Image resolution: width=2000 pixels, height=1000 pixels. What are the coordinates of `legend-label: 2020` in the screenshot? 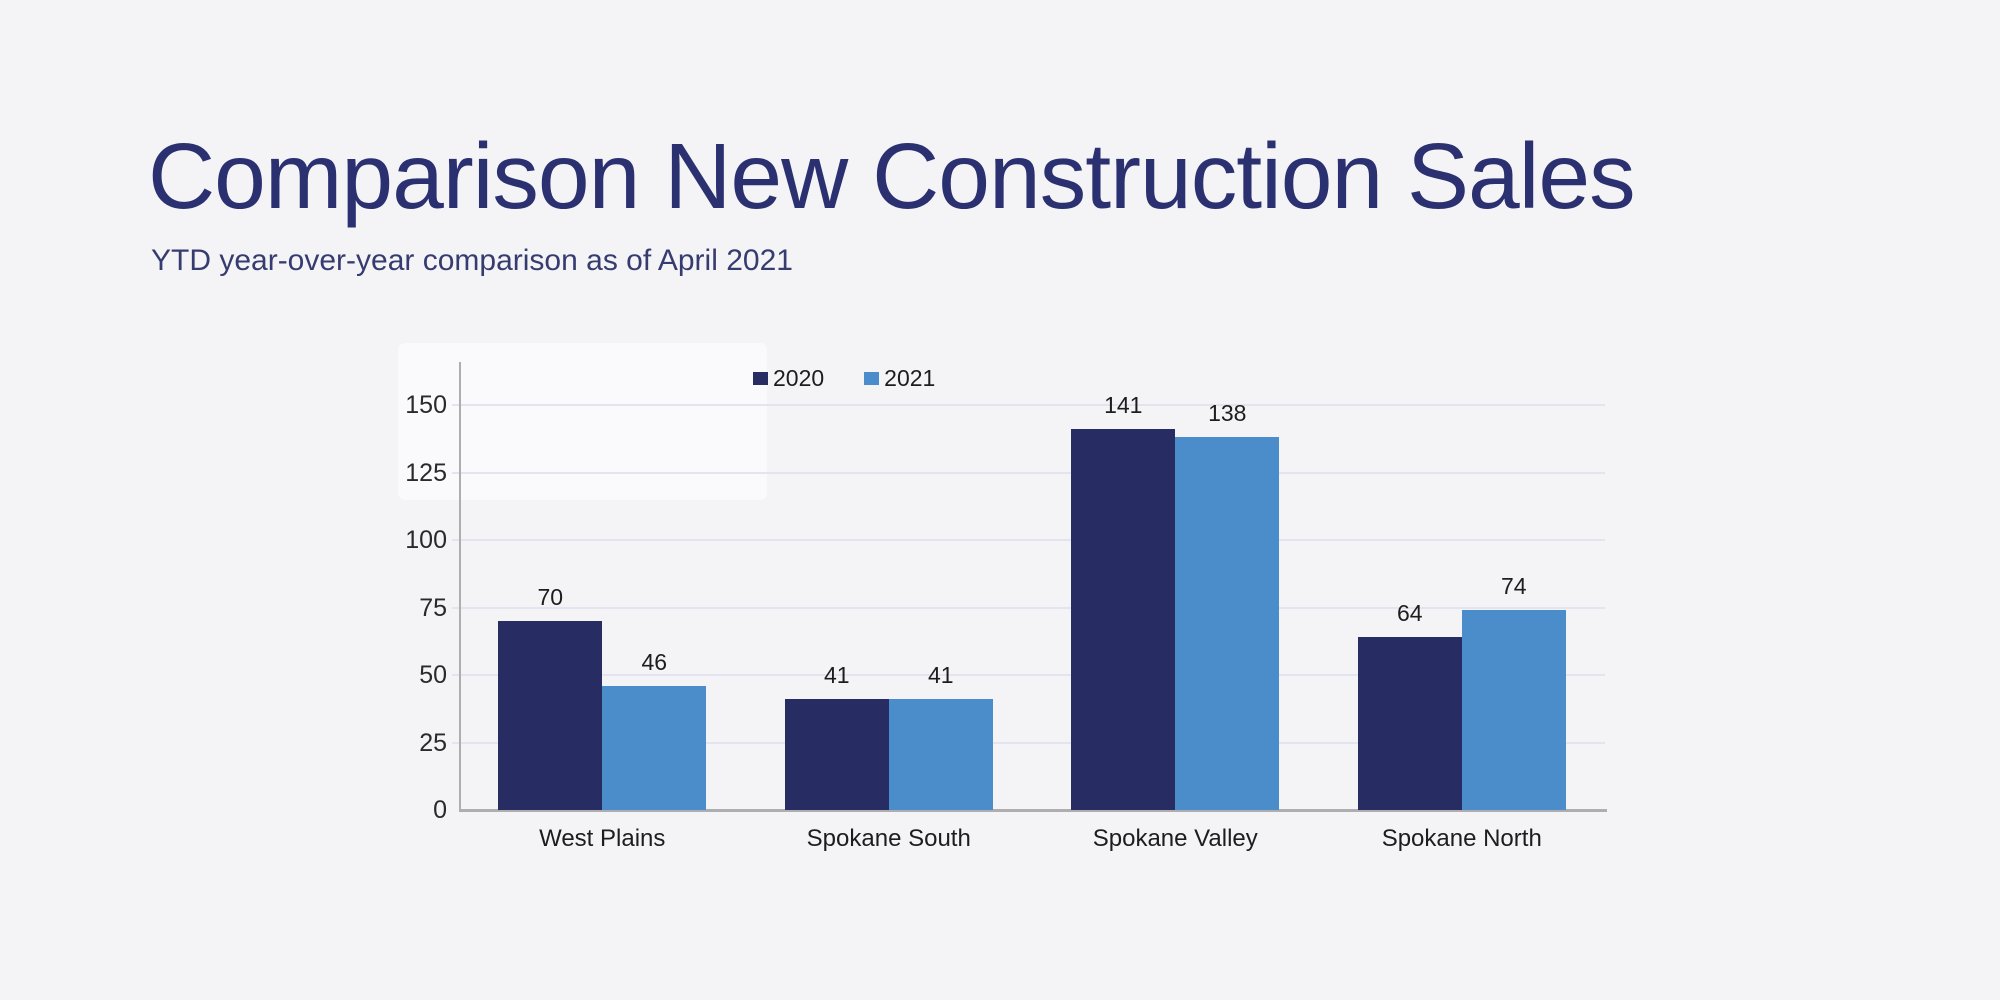 It's located at (799, 377).